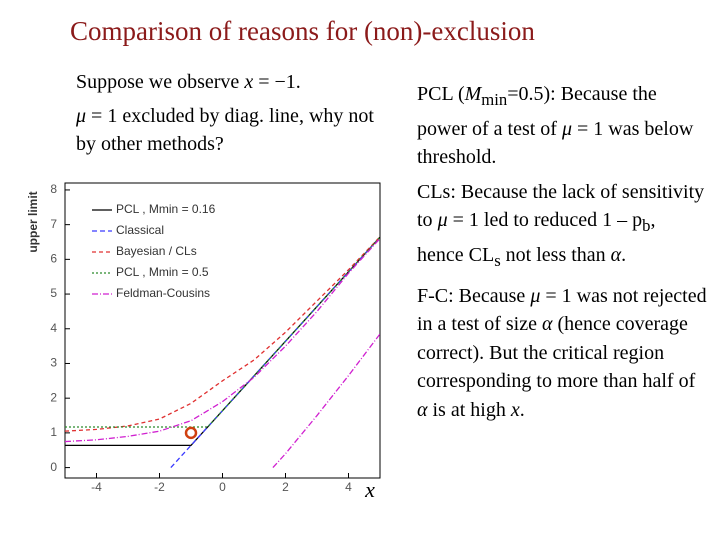 This screenshot has height=540, width=720. Describe the element at coordinates (53, 363) in the screenshot. I see `y-tick-label: 3` at that location.